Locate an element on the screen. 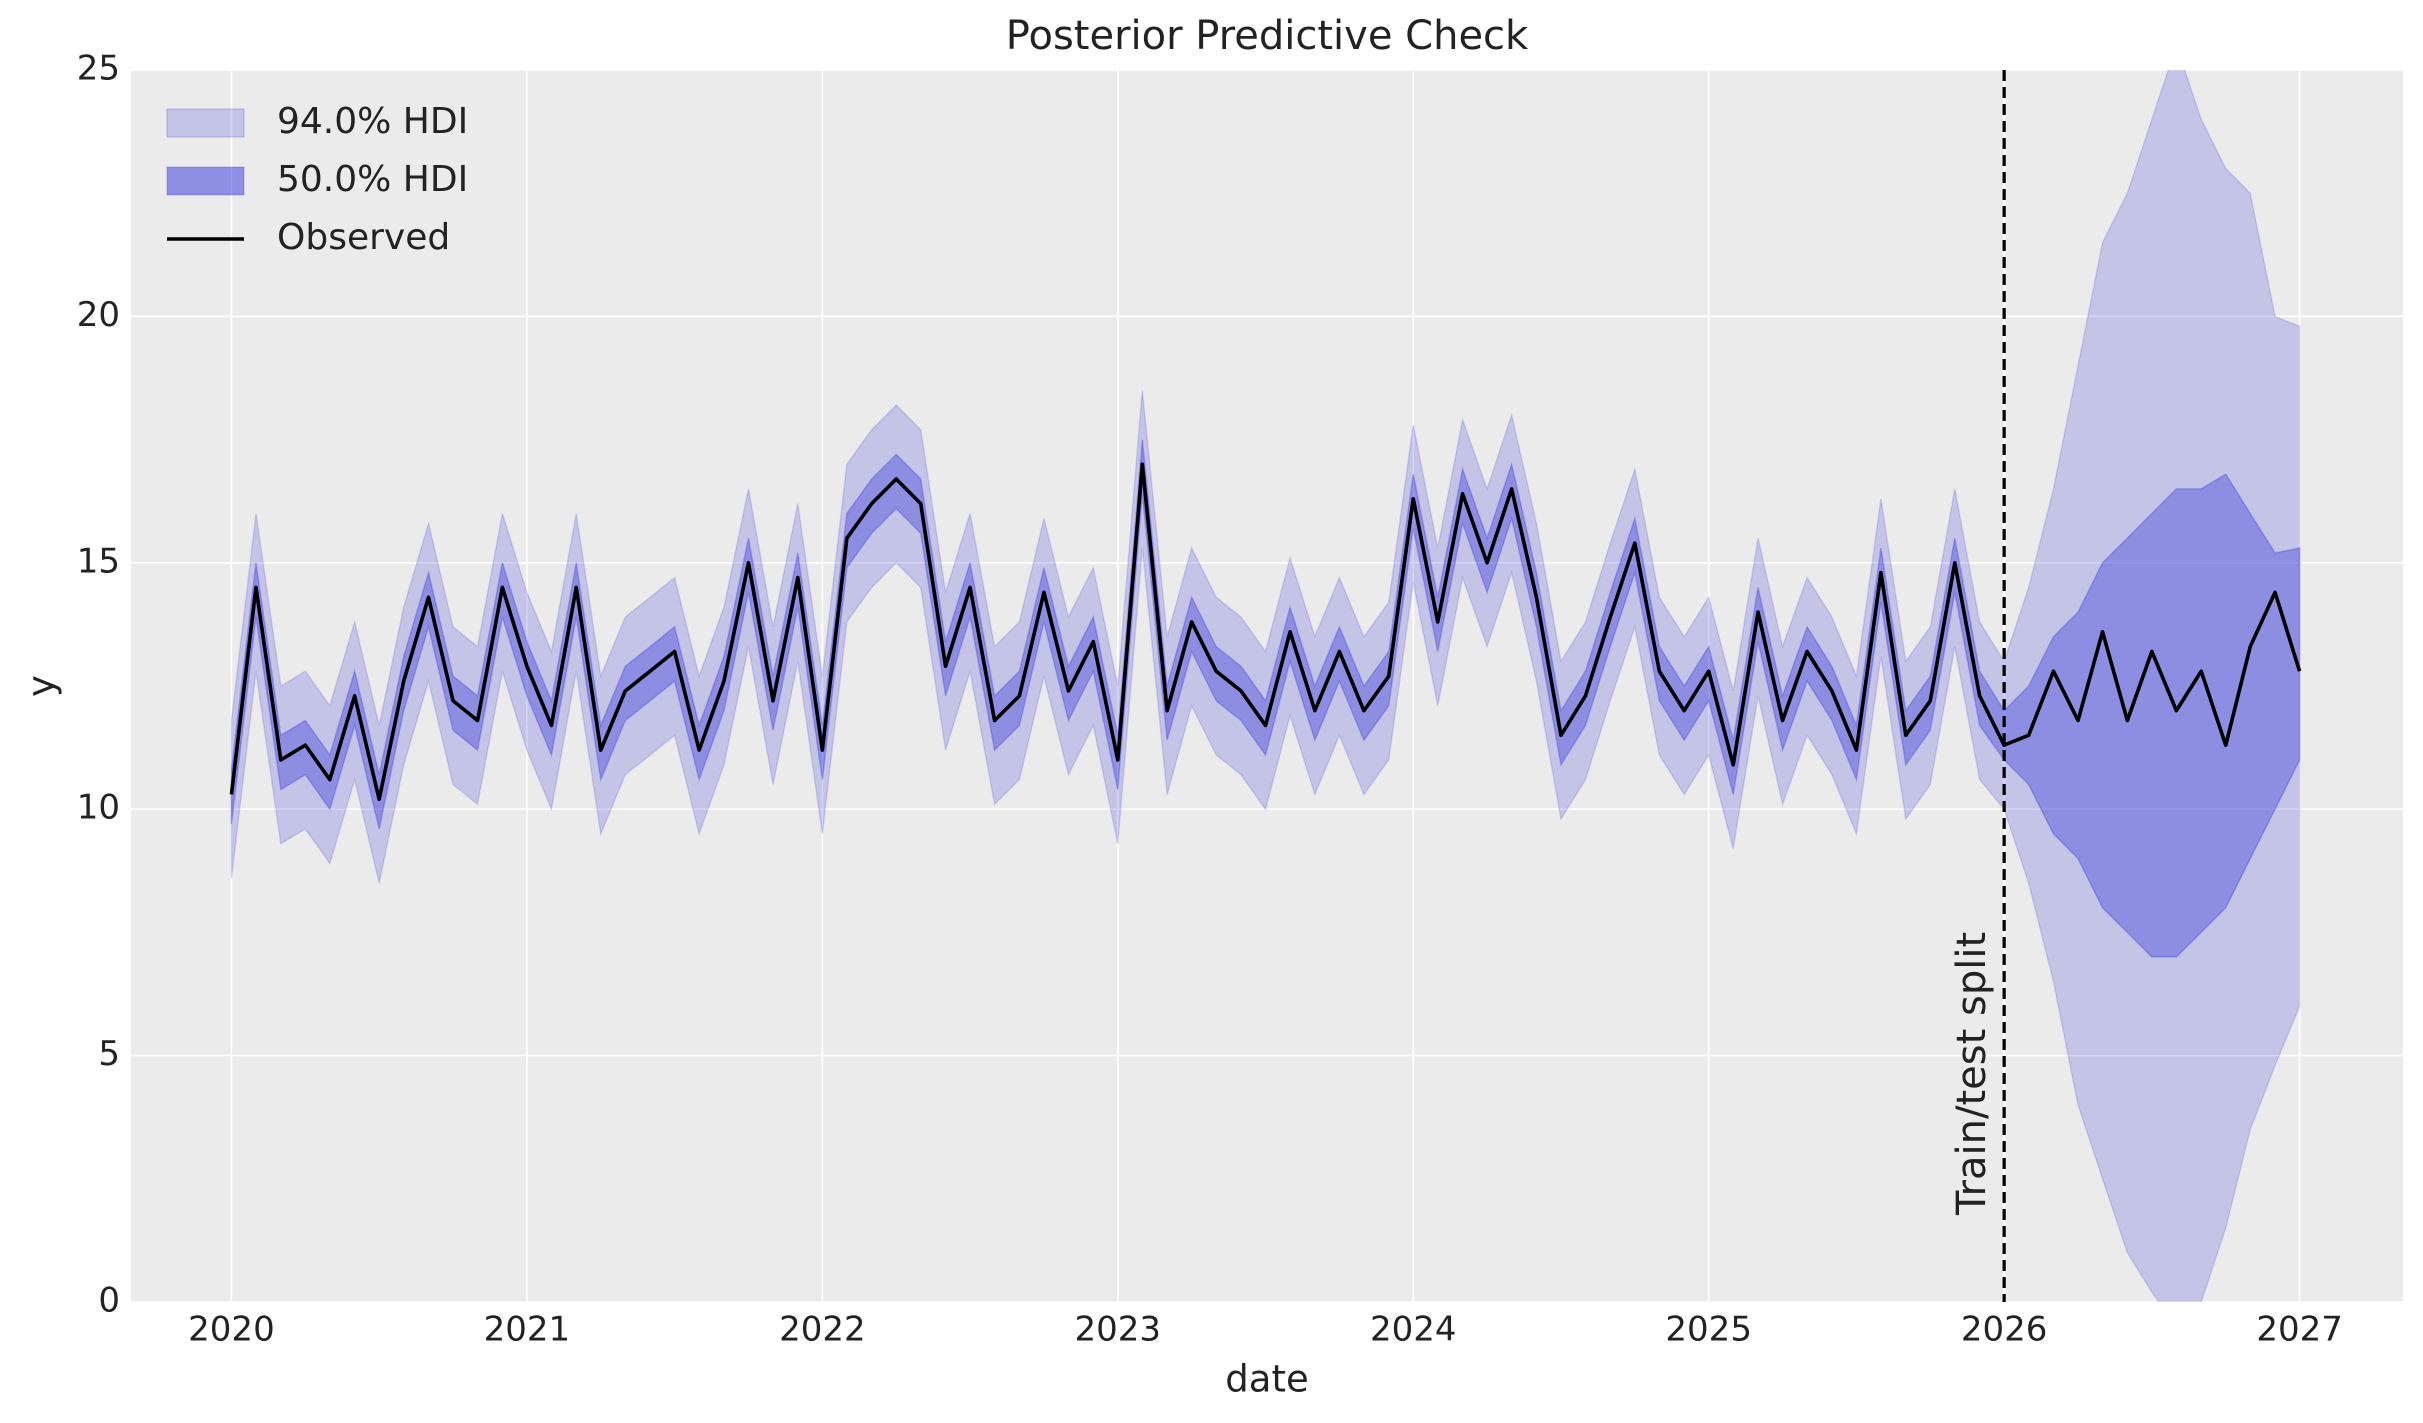  x-tick-label: 2020 is located at coordinates (231, 1330).